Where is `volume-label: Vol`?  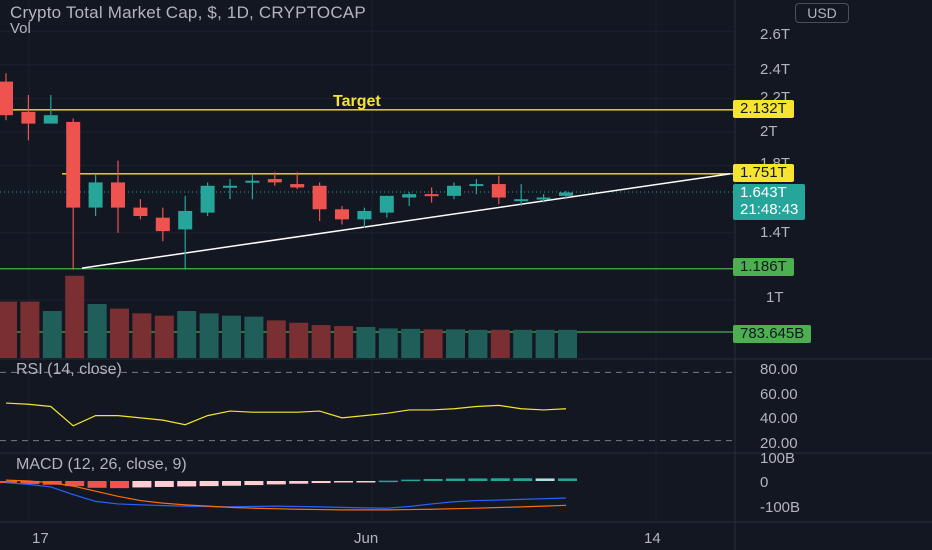 volume-label: Vol is located at coordinates (20, 28).